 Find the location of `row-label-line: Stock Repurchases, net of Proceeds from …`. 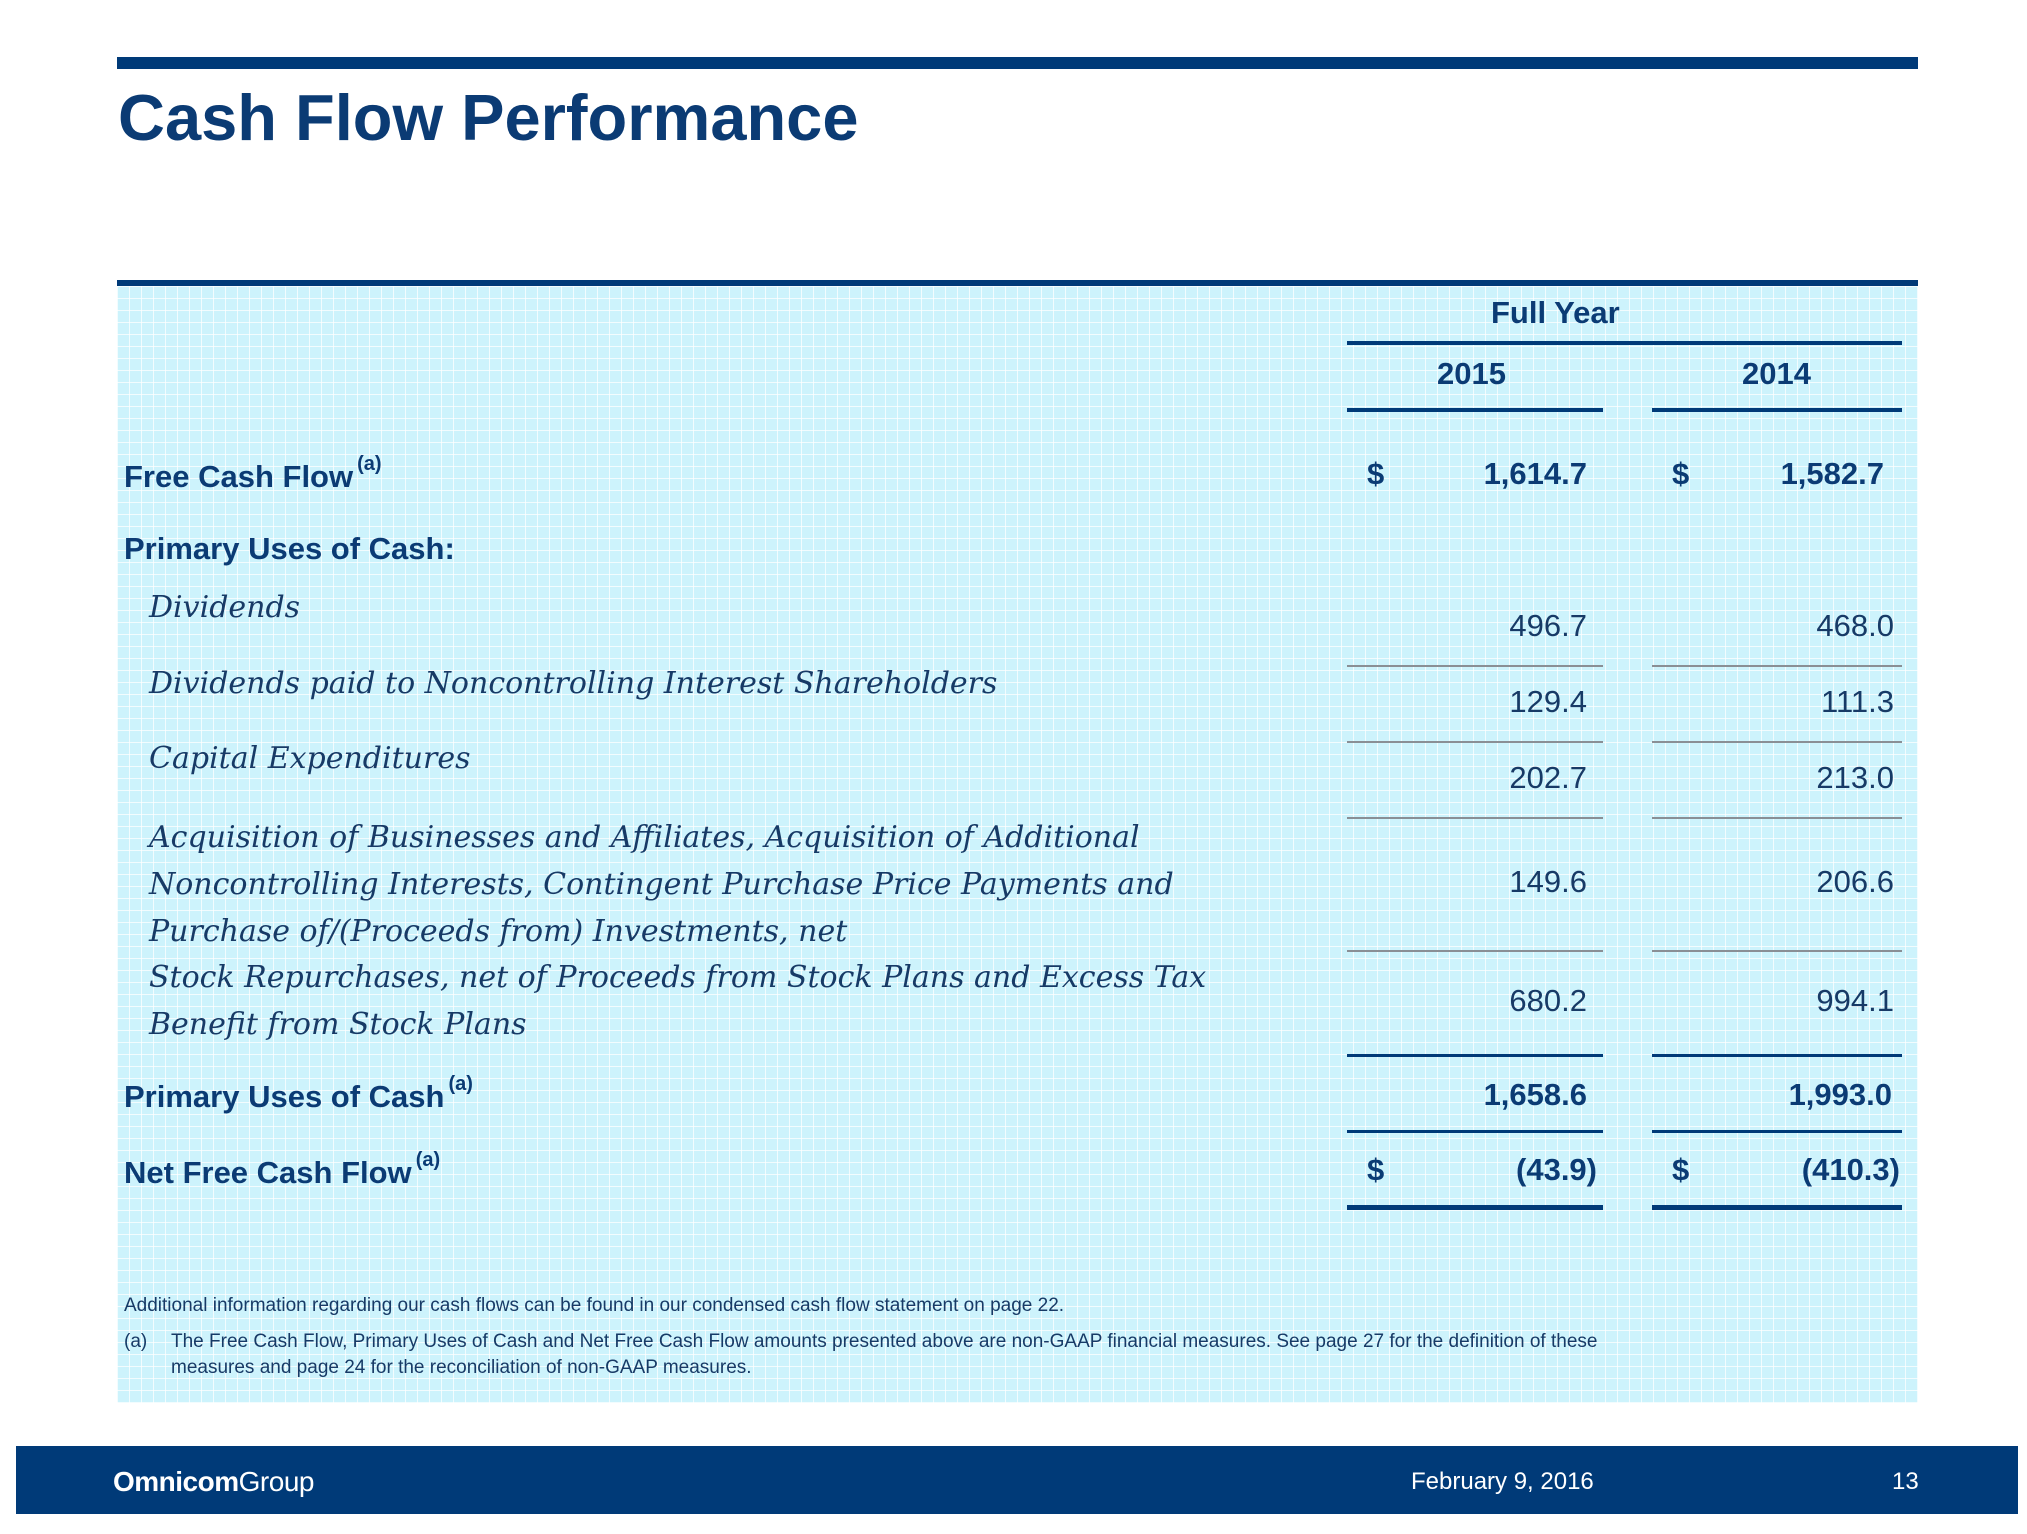

row-label-line: Stock Repurchases, net of Proceeds from … is located at coordinates (678, 977).